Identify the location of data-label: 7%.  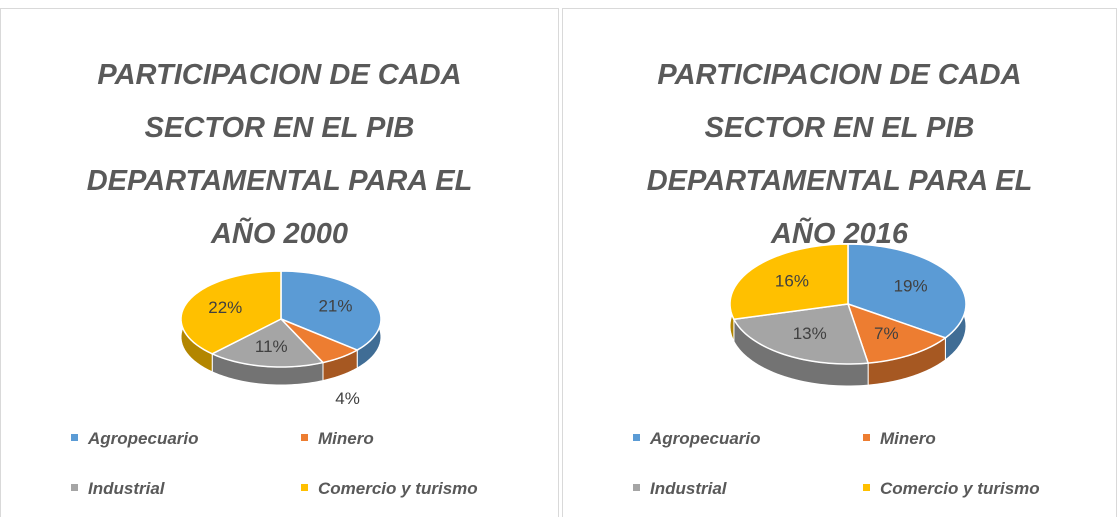
(886, 333).